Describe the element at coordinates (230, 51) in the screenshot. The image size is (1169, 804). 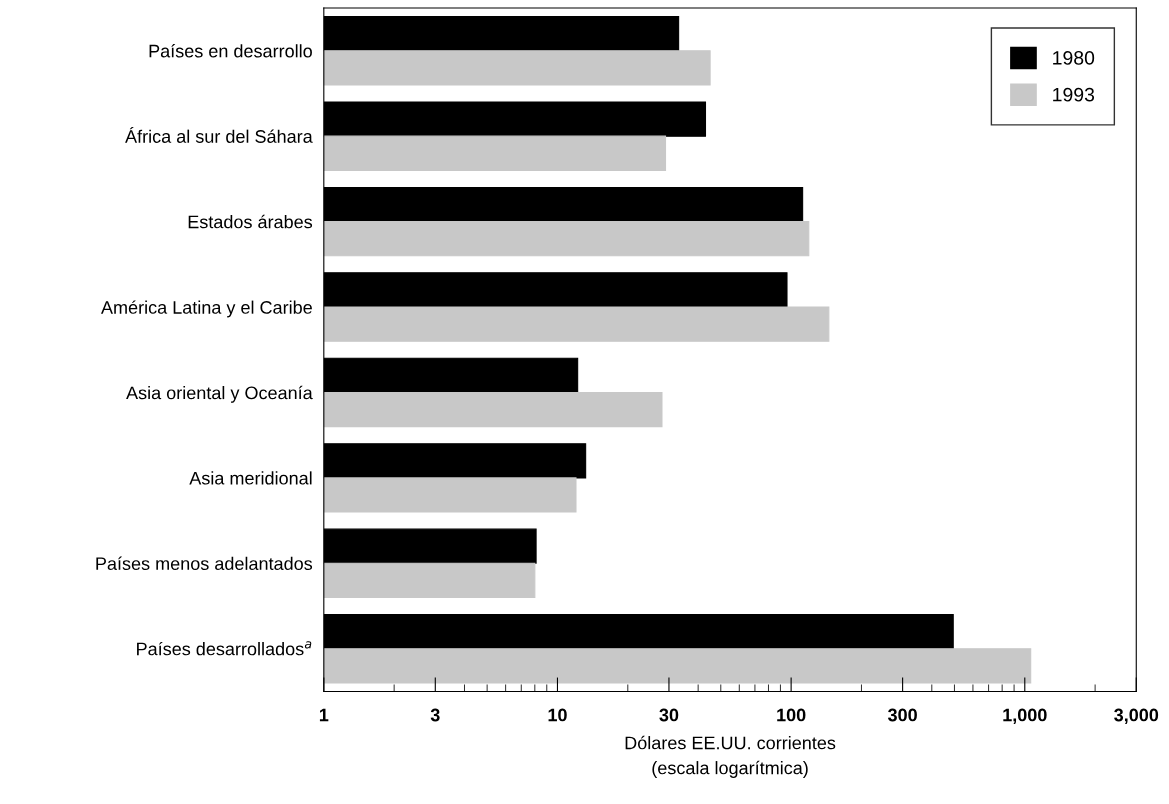
I see `y-tick-label: Países en desarrollo` at that location.